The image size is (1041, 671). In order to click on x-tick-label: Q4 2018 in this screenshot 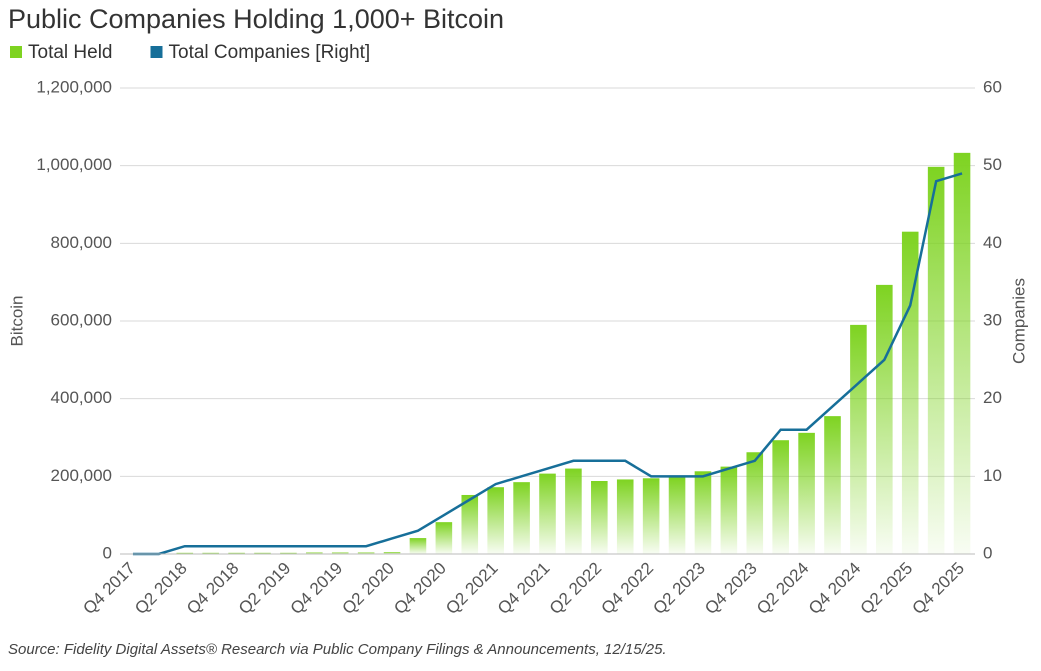, I will do `click(213, 589)`.